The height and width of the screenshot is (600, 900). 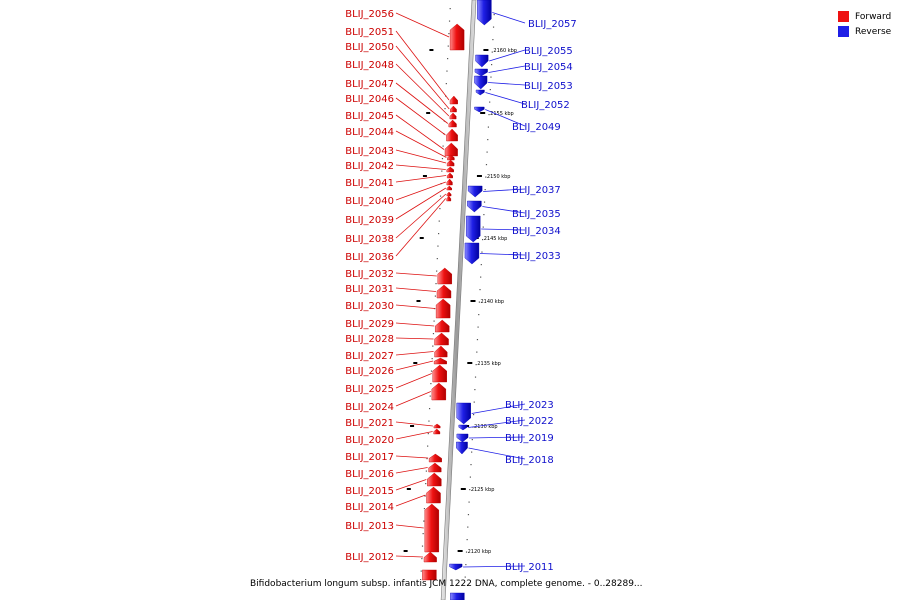 I want to click on reverse-gene: BLIJ_2023, so click(x=505, y=412).